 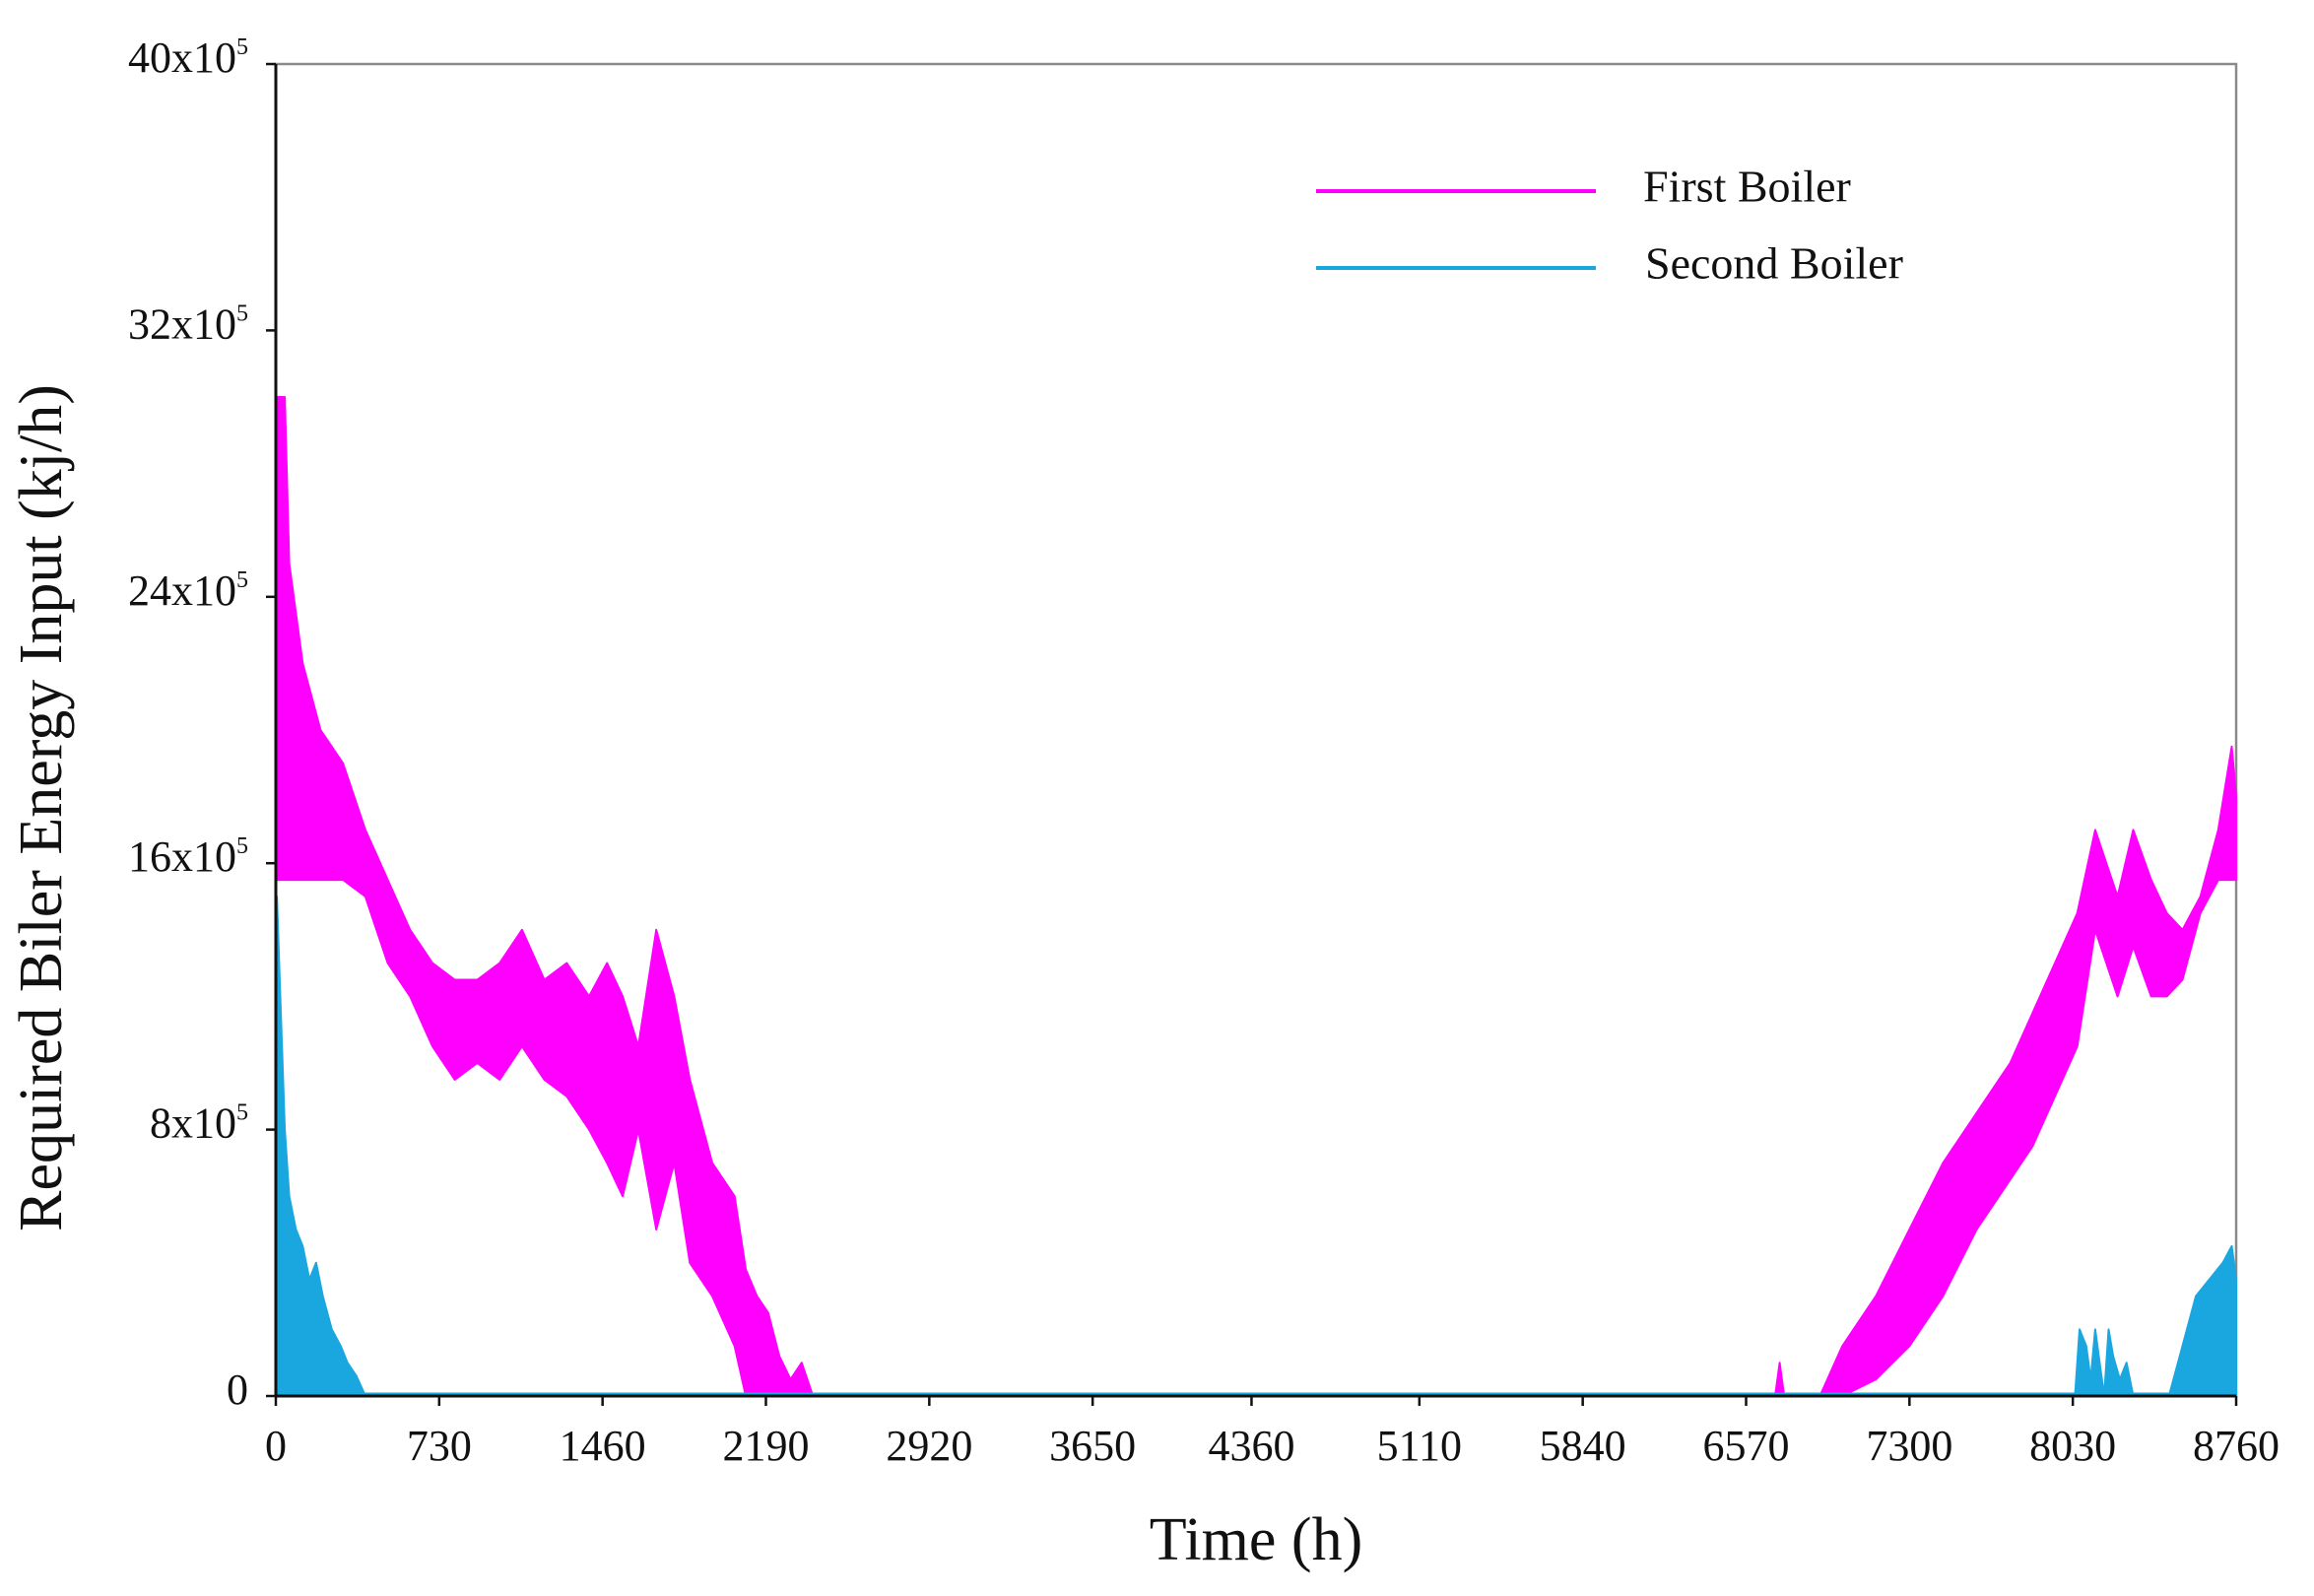 I want to click on y-ticks: 0 8x10⁵ 16x105 24x105 32x105 40x105, so click(x=202, y=723).